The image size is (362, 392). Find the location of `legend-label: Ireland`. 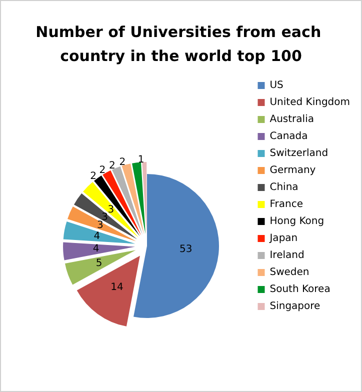

legend-label: Ireland is located at coordinates (287, 255).